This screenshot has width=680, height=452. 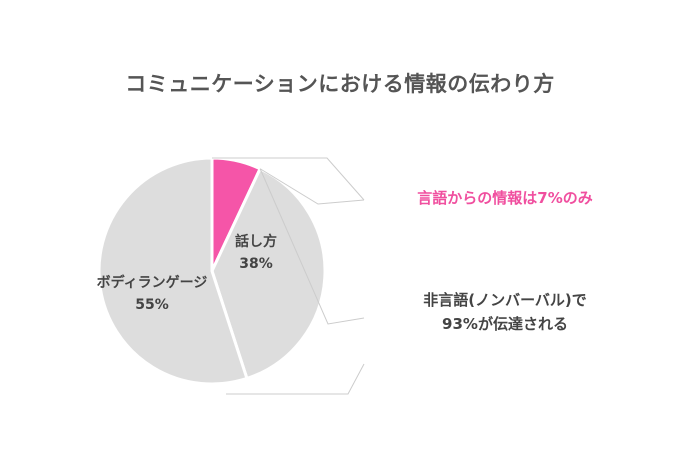 I want to click on nonverbal-bracket-top, so click(x=312, y=246).